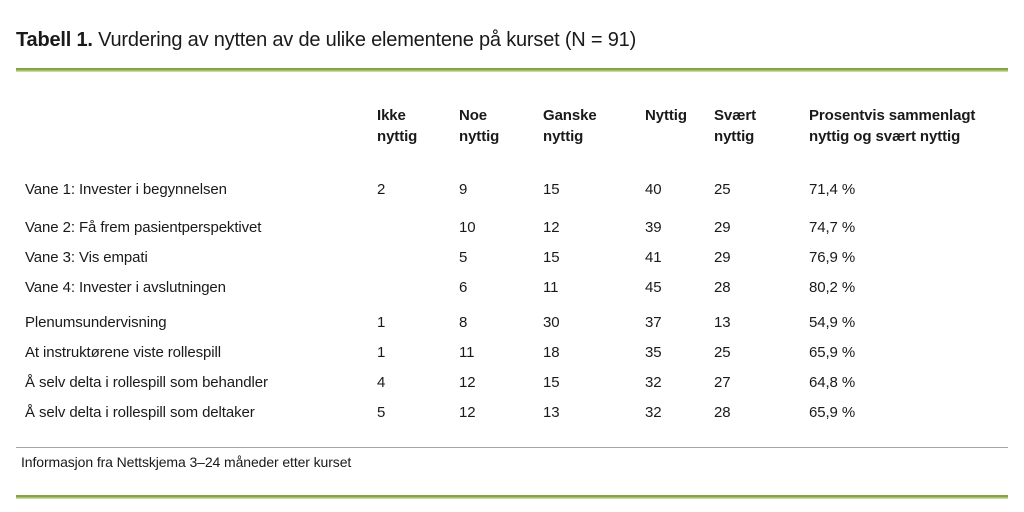 The width and height of the screenshot is (1024, 512). What do you see at coordinates (126, 189) in the screenshot?
I see `row-label: Vane 1: Invester i begynnelsen` at bounding box center [126, 189].